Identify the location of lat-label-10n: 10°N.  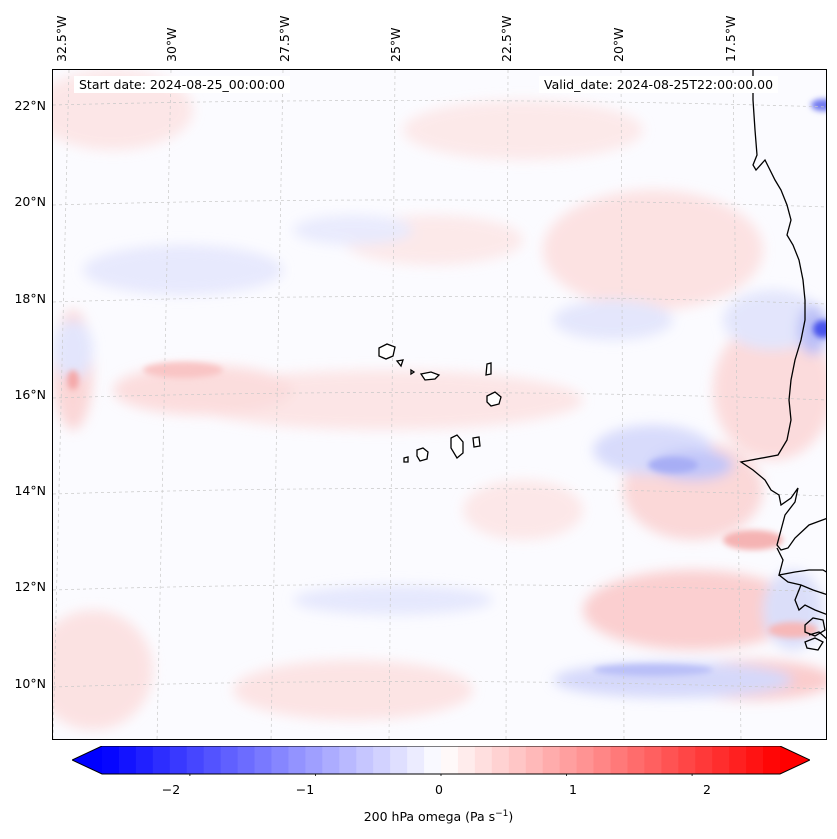
(30, 683).